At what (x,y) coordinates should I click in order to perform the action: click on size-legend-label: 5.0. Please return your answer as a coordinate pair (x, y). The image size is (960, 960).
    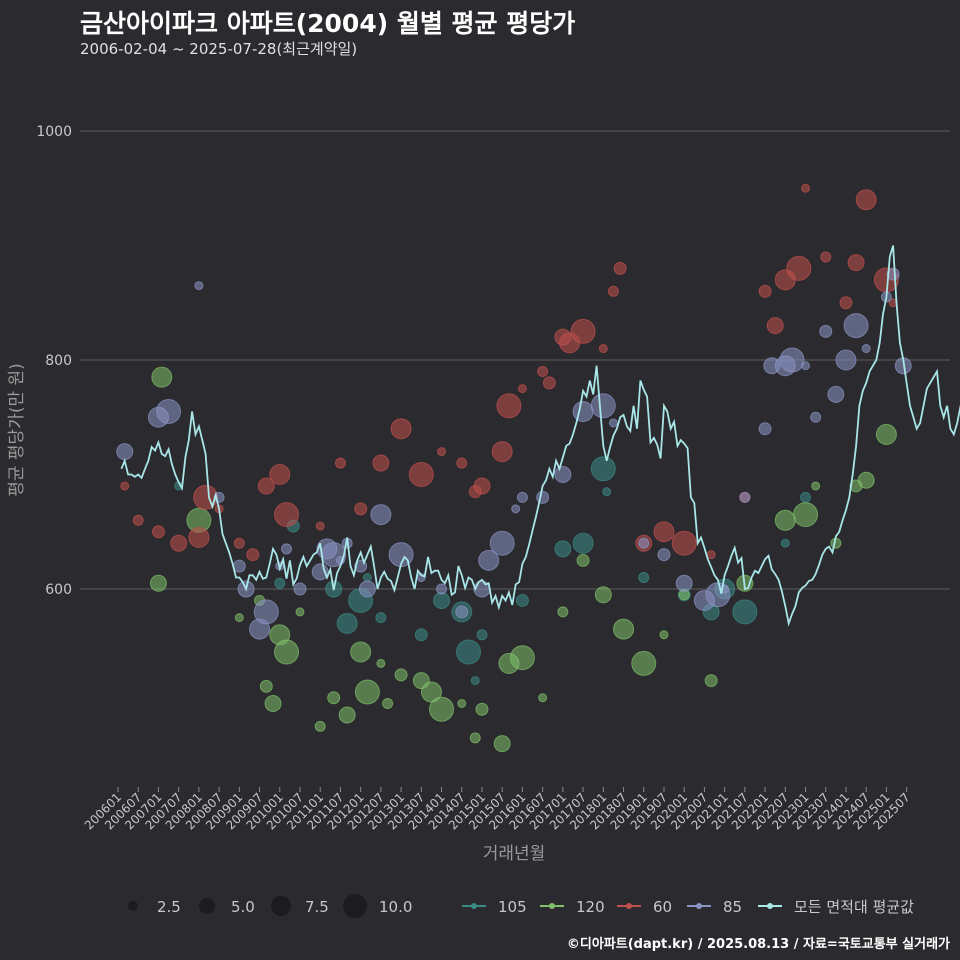
    Looking at the image, I should click on (243, 907).